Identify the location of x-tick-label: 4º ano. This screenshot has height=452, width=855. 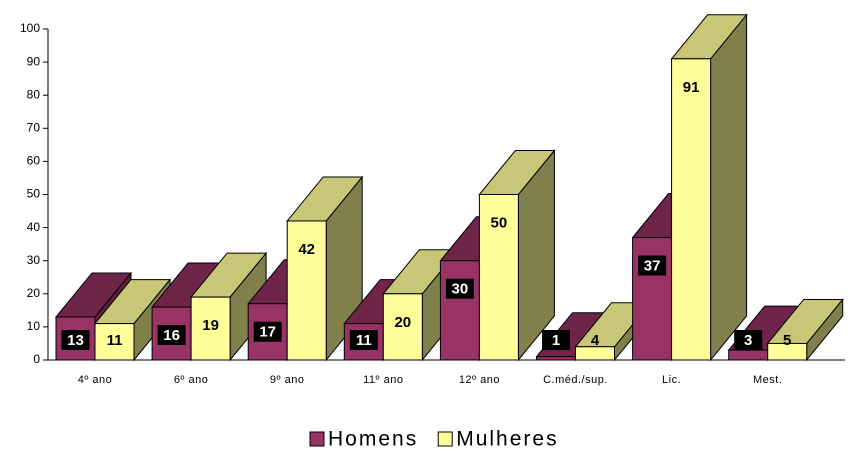
(95, 380).